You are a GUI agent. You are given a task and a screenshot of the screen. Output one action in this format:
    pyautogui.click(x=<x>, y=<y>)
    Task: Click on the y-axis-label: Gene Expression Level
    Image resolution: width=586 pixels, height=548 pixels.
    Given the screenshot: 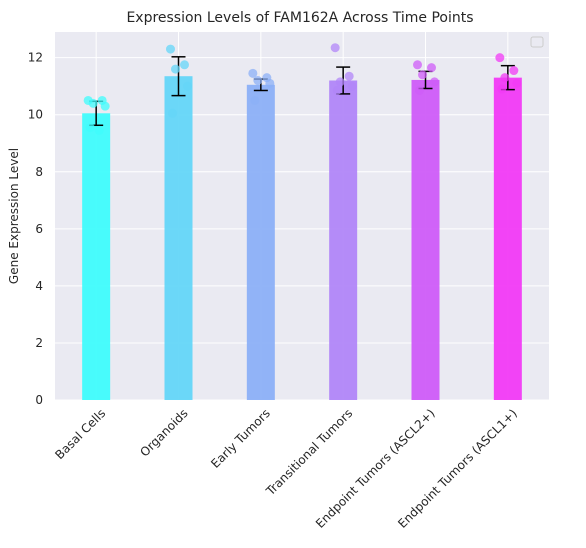 What is the action you would take?
    pyautogui.click(x=14, y=216)
    